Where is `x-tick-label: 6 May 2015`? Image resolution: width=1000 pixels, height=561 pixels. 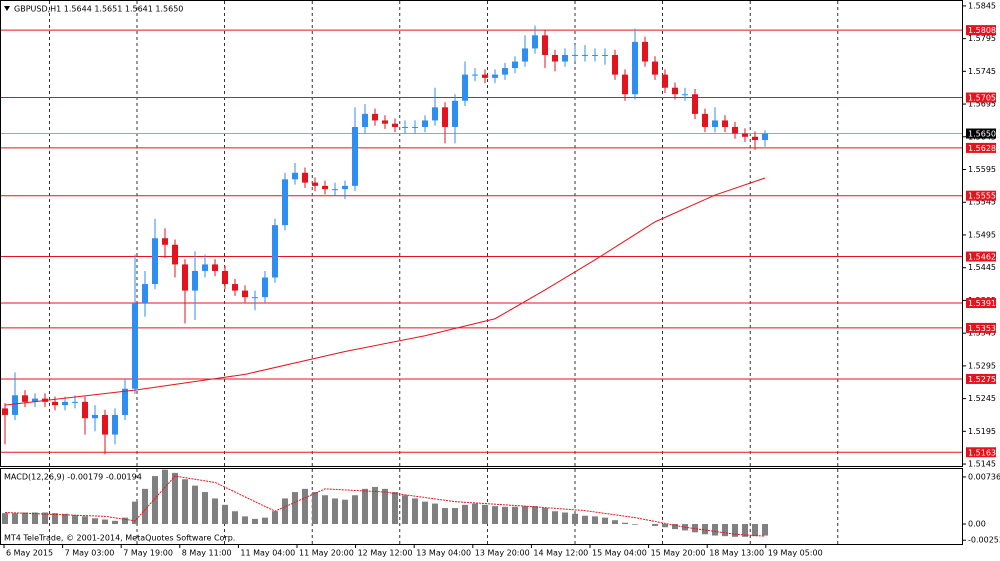
x-tick-label: 6 May 2015 is located at coordinates (29, 553).